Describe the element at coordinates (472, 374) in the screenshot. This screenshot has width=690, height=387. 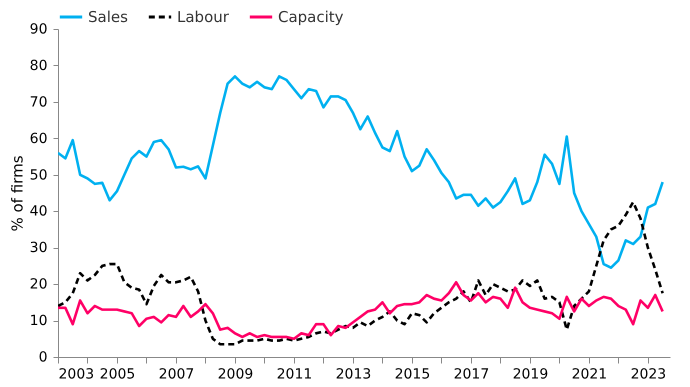
I see `x-tick-label: 2017` at that location.